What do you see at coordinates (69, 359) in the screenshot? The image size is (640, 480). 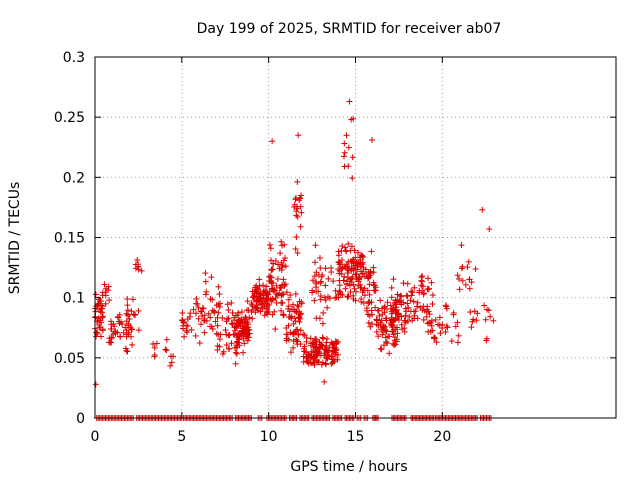 I see `y-tick-label: 0.05` at bounding box center [69, 359].